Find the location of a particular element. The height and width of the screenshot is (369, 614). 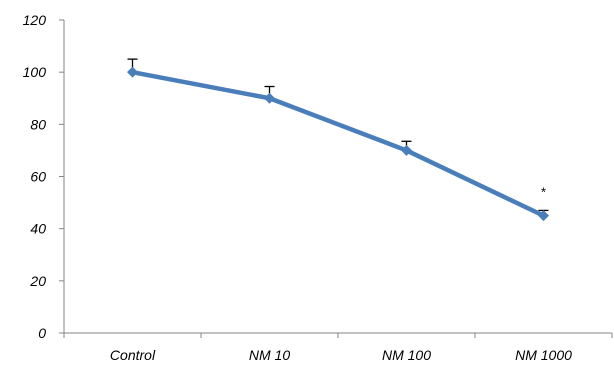

x-tick-label: NM 10 is located at coordinates (269, 355).